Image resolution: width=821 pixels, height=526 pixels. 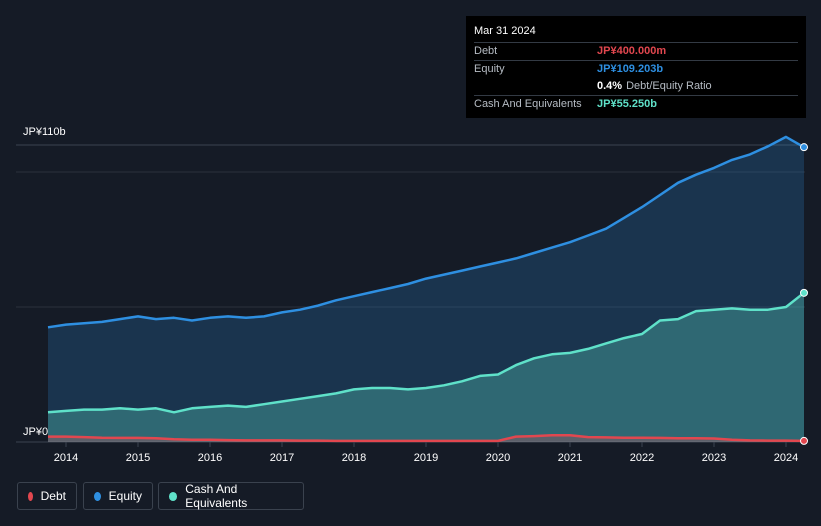 I want to click on equity-endpoint, so click(x=804, y=147).